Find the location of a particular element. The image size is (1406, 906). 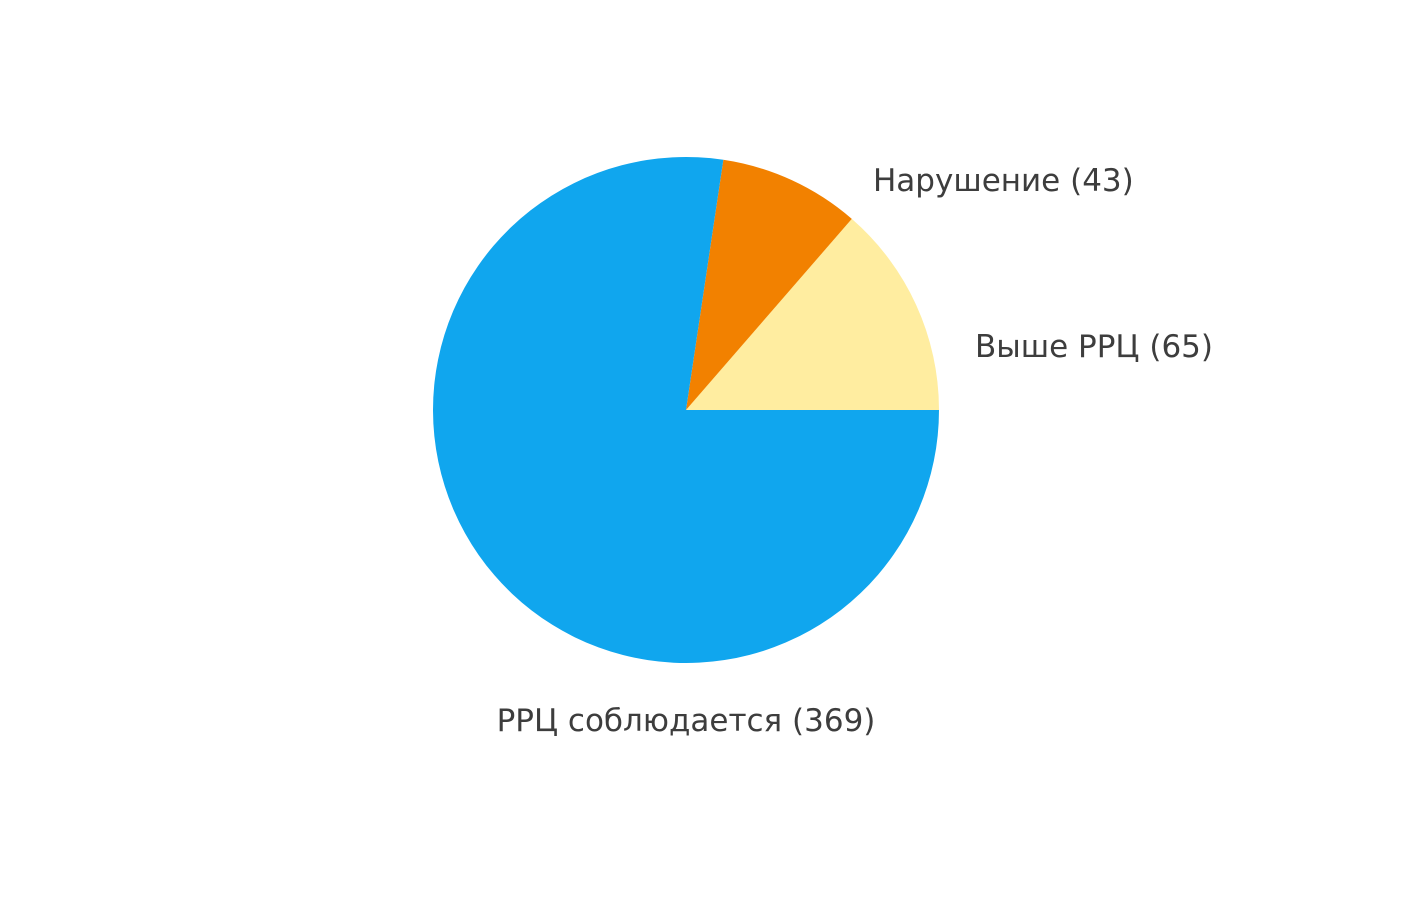

slice-label-vyshe-rrc: Выше РРЦ (65) is located at coordinates (1094, 347).